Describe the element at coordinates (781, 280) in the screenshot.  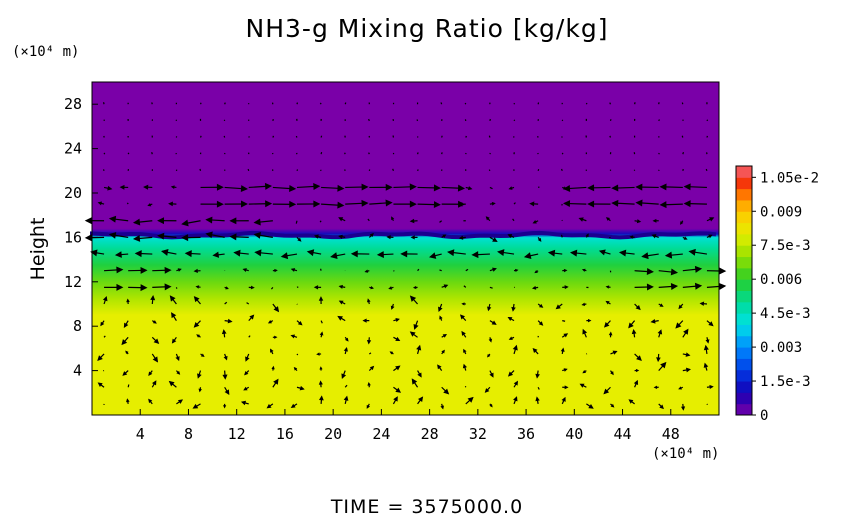
I see `colorbar-tick-label: 0.006` at that location.